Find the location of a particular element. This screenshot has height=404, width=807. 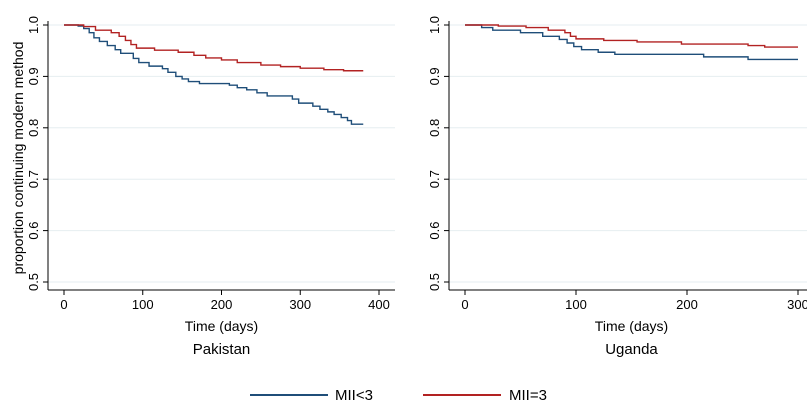

x-tick-label: 400 is located at coordinates (379, 304).